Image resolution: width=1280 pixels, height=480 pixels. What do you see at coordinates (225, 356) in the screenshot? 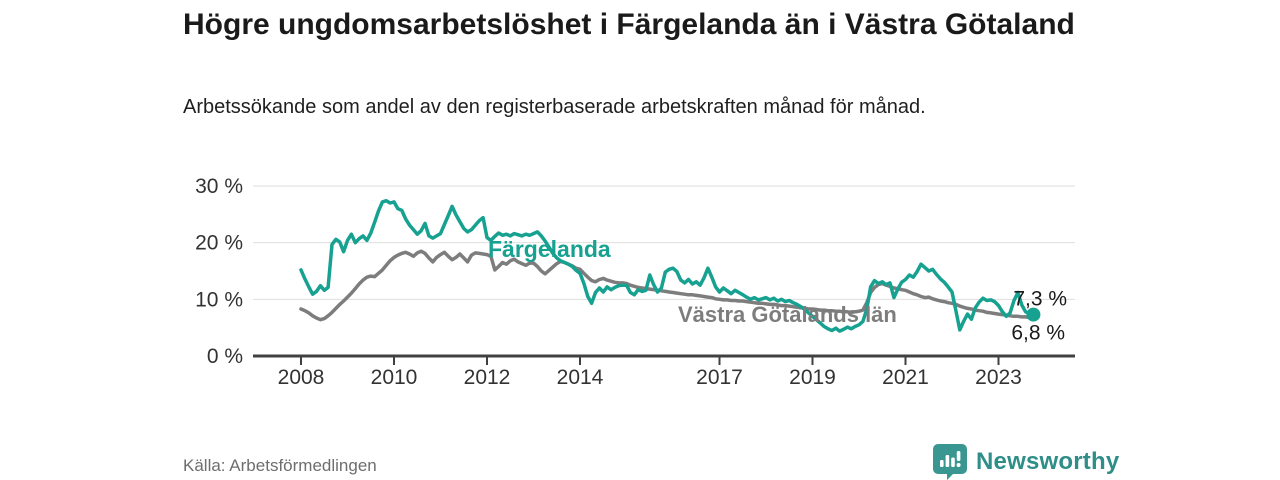
I see `y-tick-label: 0 %` at bounding box center [225, 356].